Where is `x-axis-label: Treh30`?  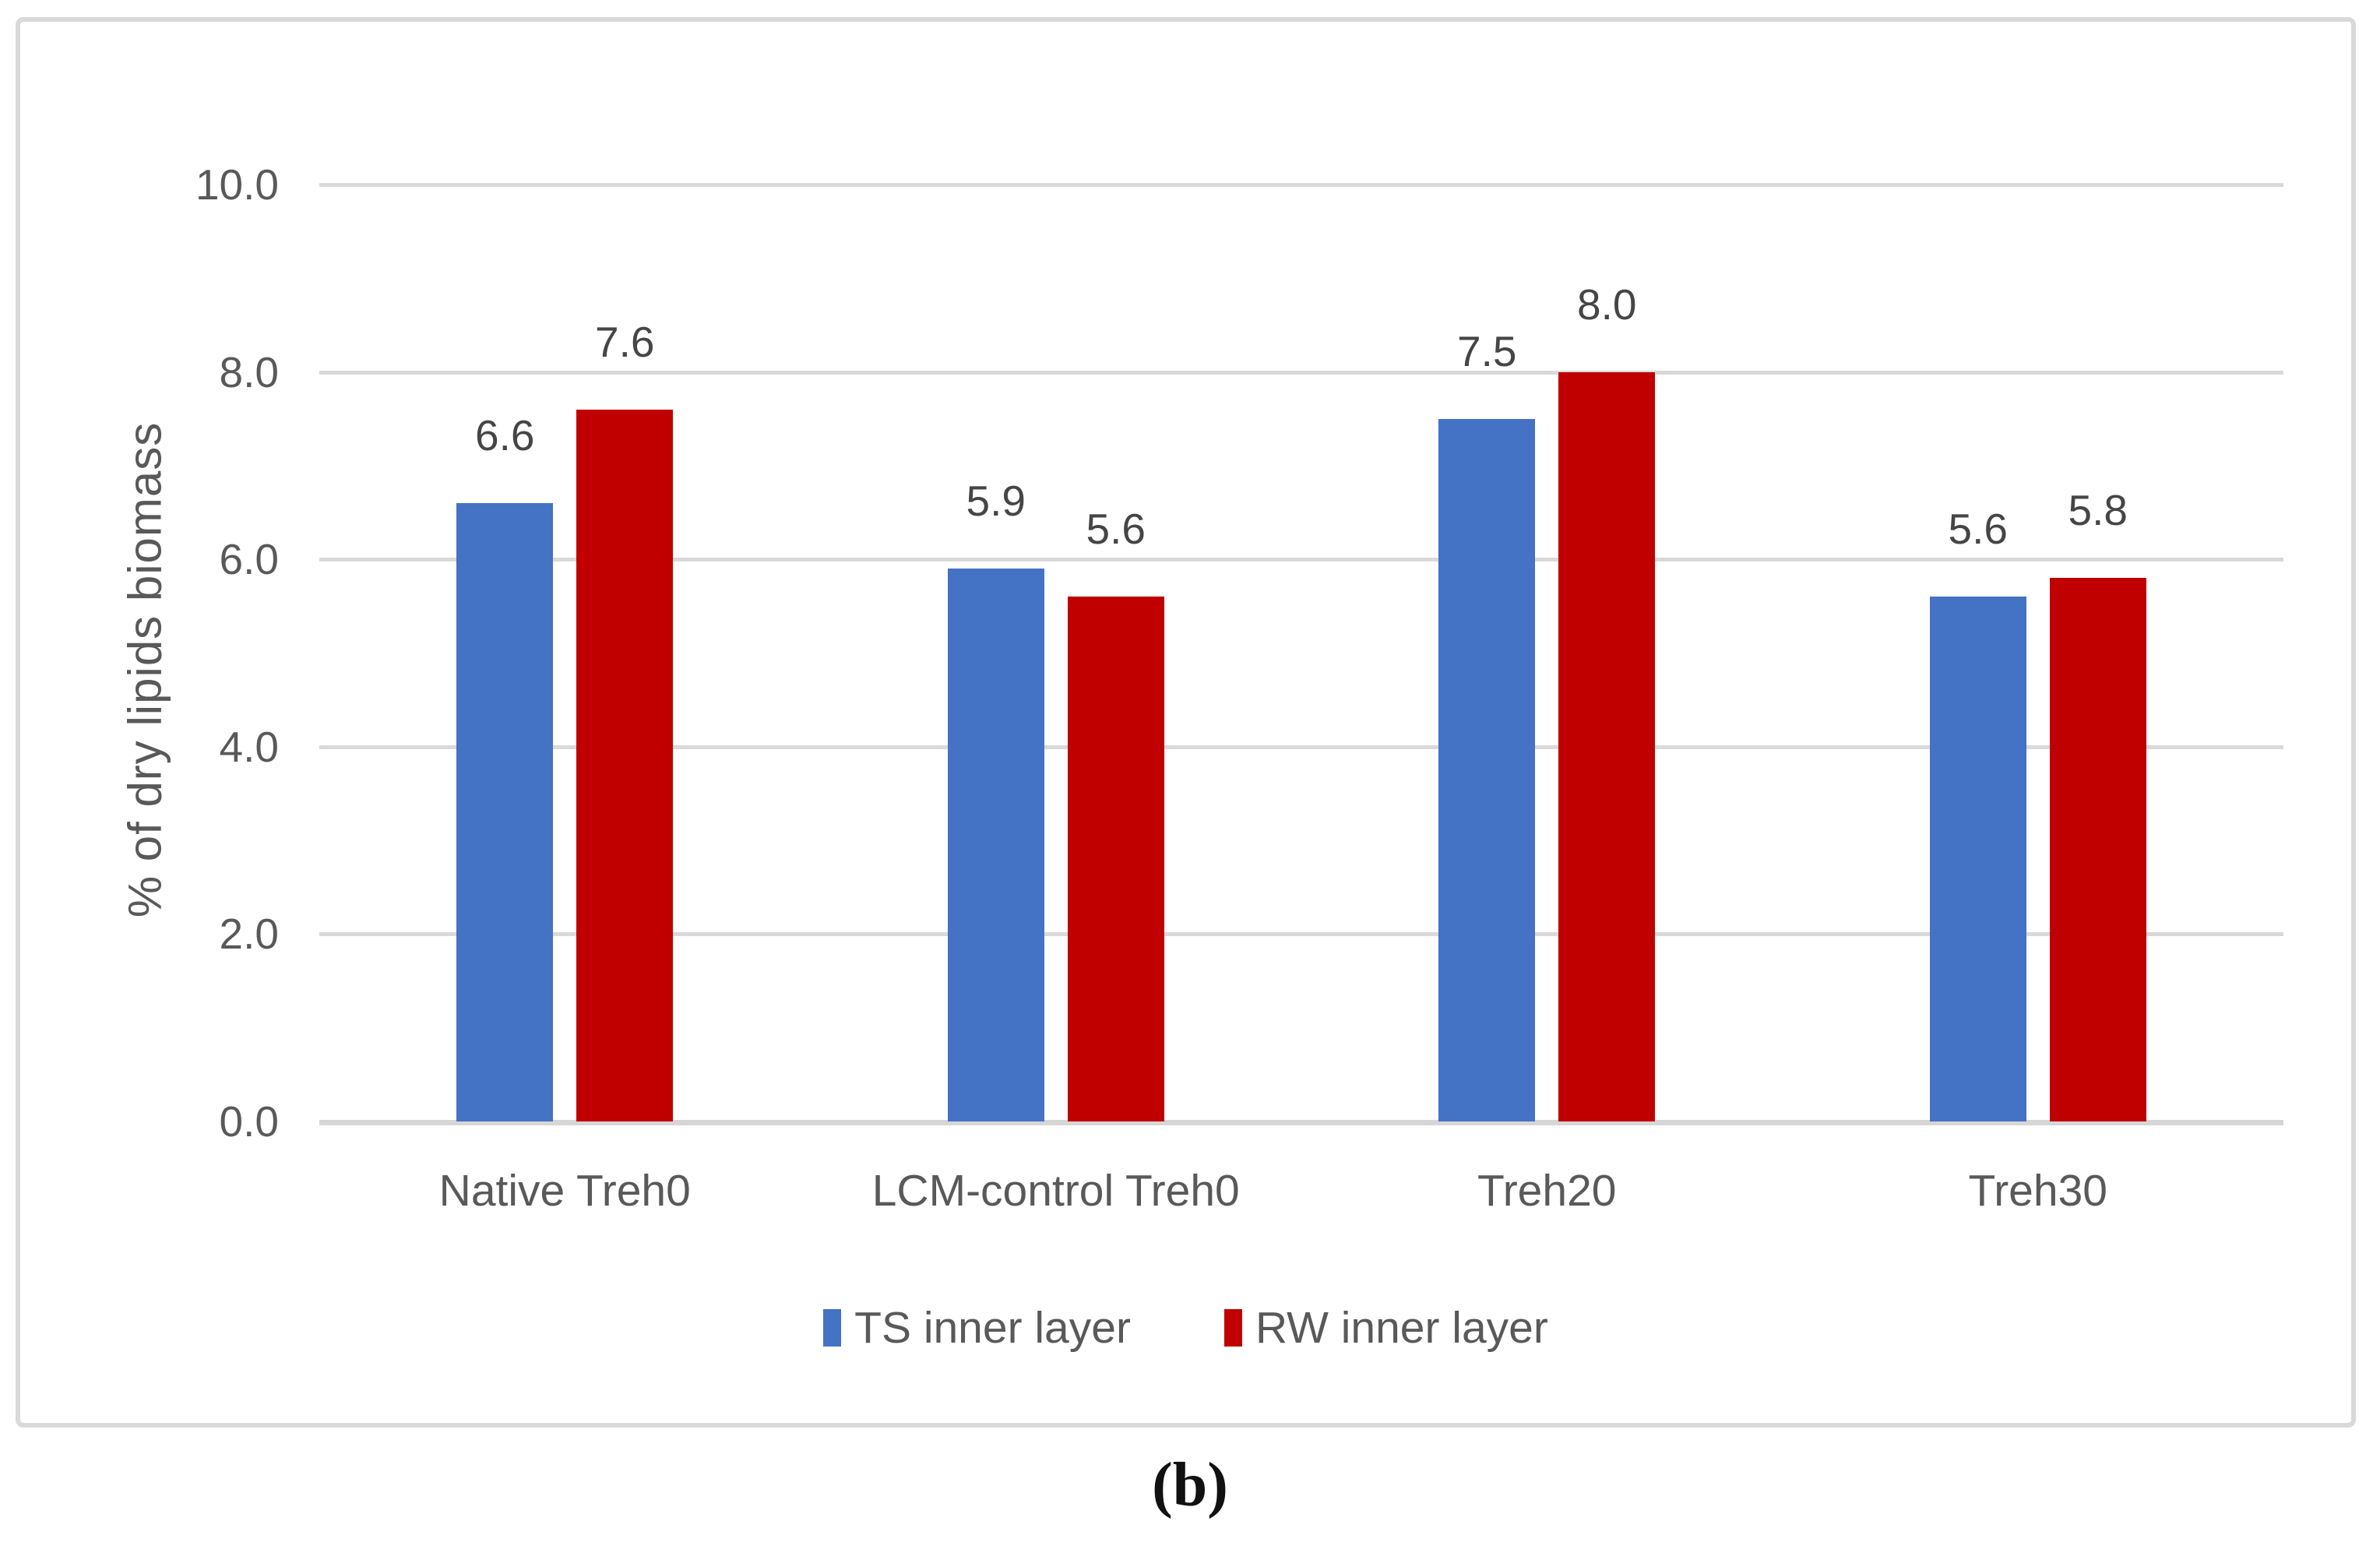
x-axis-label: Treh30 is located at coordinates (2038, 1191).